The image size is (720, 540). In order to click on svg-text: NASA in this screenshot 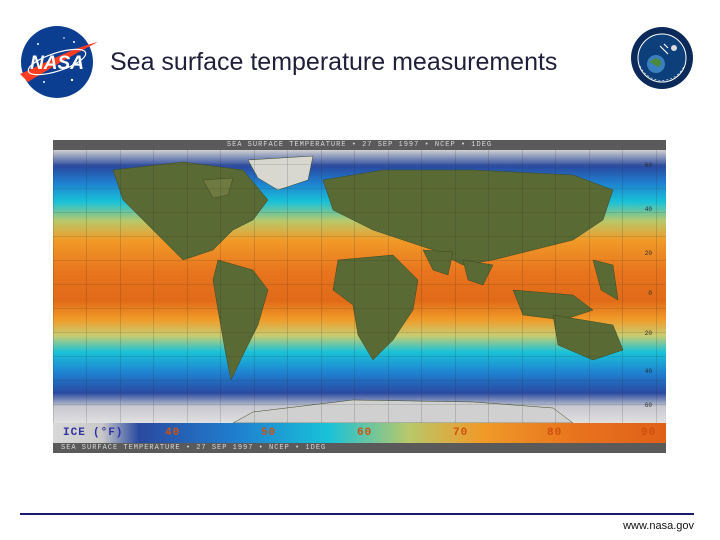, I will do `click(57, 63)`.